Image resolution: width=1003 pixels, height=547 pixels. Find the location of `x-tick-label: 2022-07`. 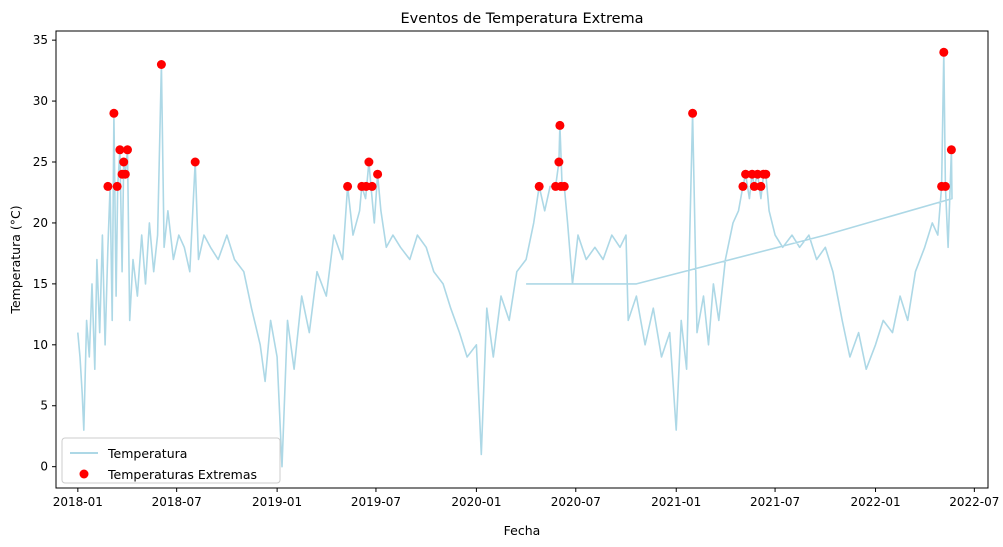

x-tick-label: 2022-07 is located at coordinates (974, 502).